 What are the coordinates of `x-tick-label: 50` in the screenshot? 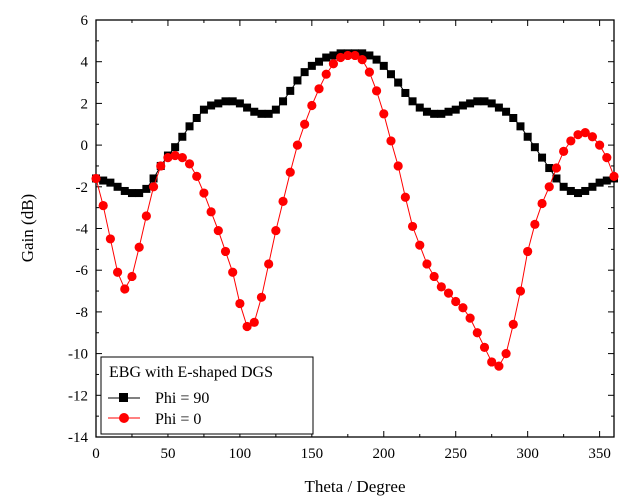 It's located at (167, 454).